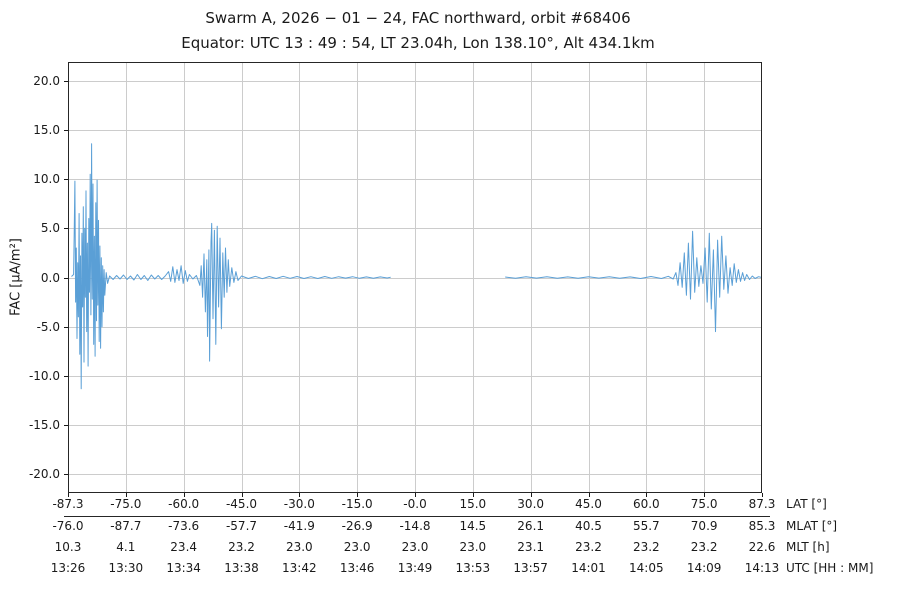 Image resolution: width=900 pixels, height=600 pixels. I want to click on y-tick-label: -20.0, so click(44, 474).